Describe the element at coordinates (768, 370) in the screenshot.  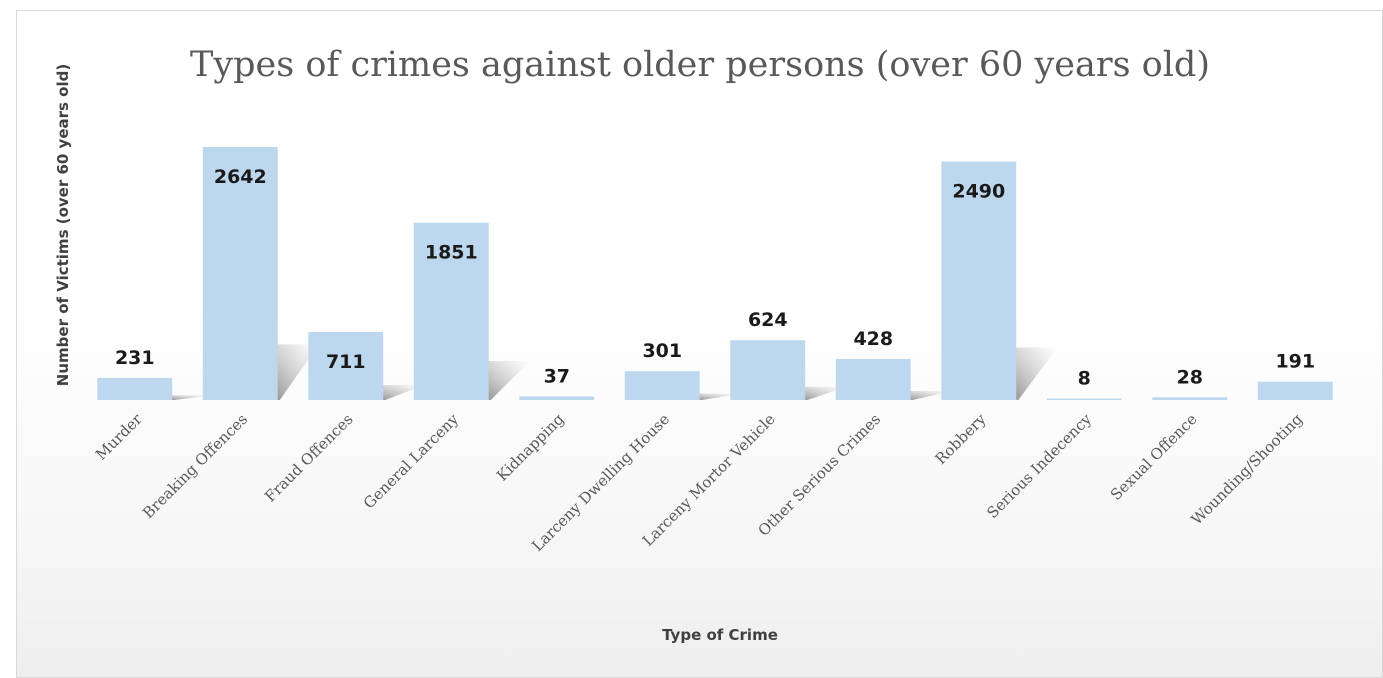
I see `bar-larceny-mortor-vehicle` at that location.